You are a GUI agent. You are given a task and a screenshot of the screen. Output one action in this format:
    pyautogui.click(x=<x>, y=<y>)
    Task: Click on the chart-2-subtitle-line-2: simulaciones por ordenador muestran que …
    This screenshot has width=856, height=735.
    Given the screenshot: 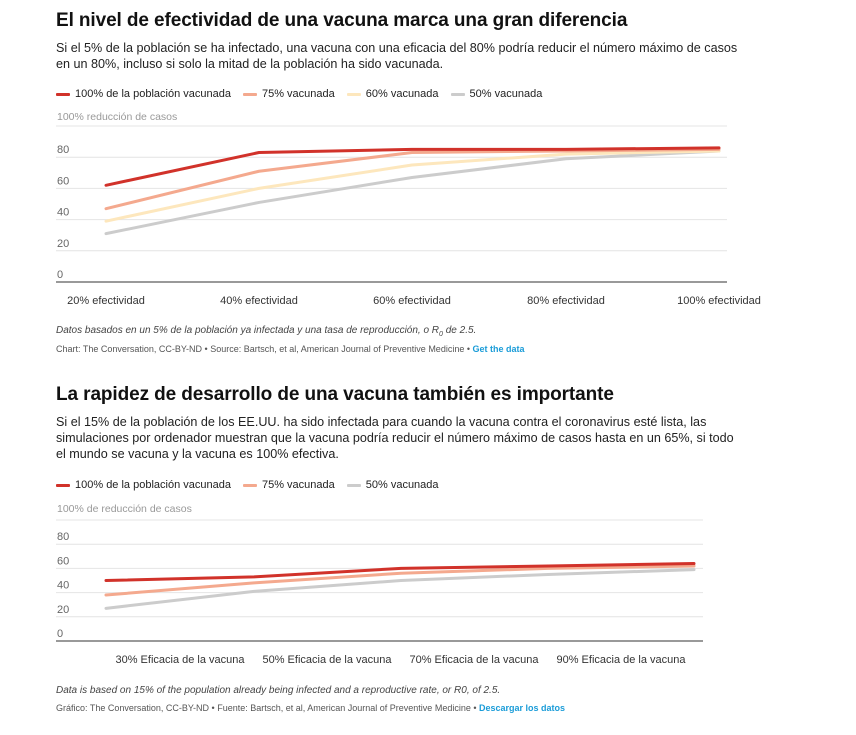 What is the action you would take?
    pyautogui.click(x=395, y=438)
    